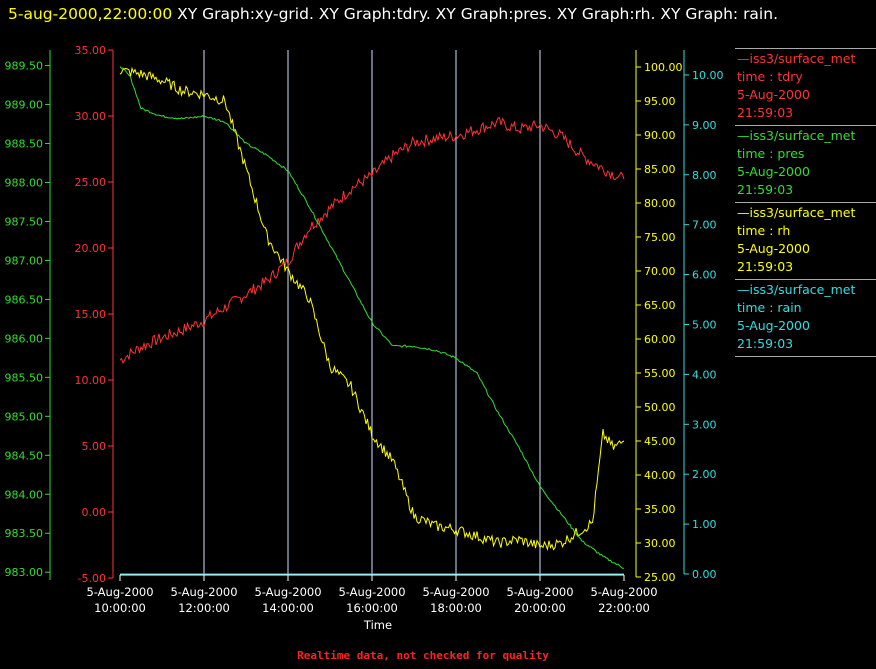 Image resolution: width=876 pixels, height=669 pixels. I want to click on rh-tick-label: 60.00, so click(660, 339).